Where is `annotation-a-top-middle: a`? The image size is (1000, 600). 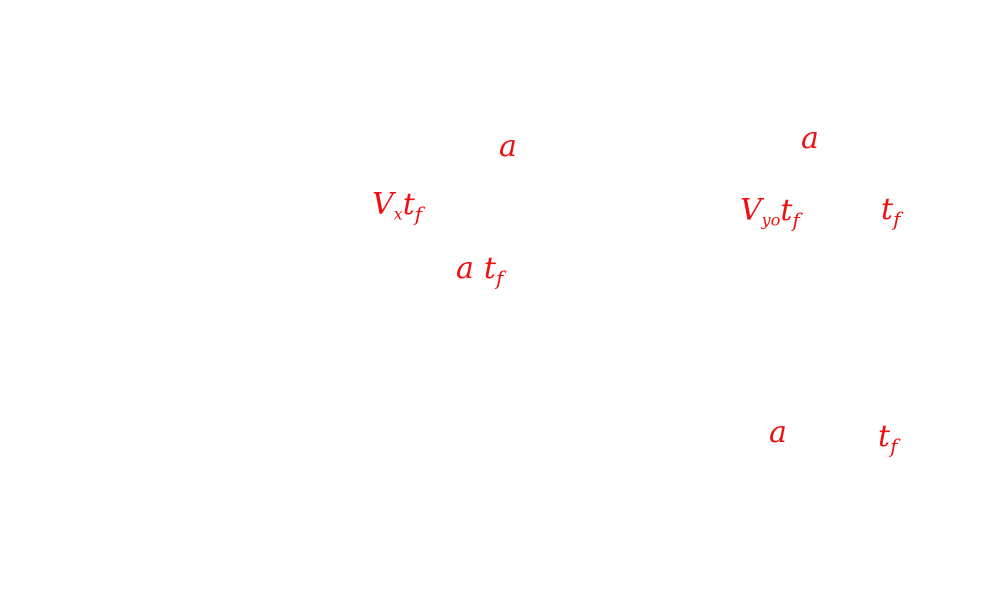
annotation-a-top-middle: a is located at coordinates (508, 147).